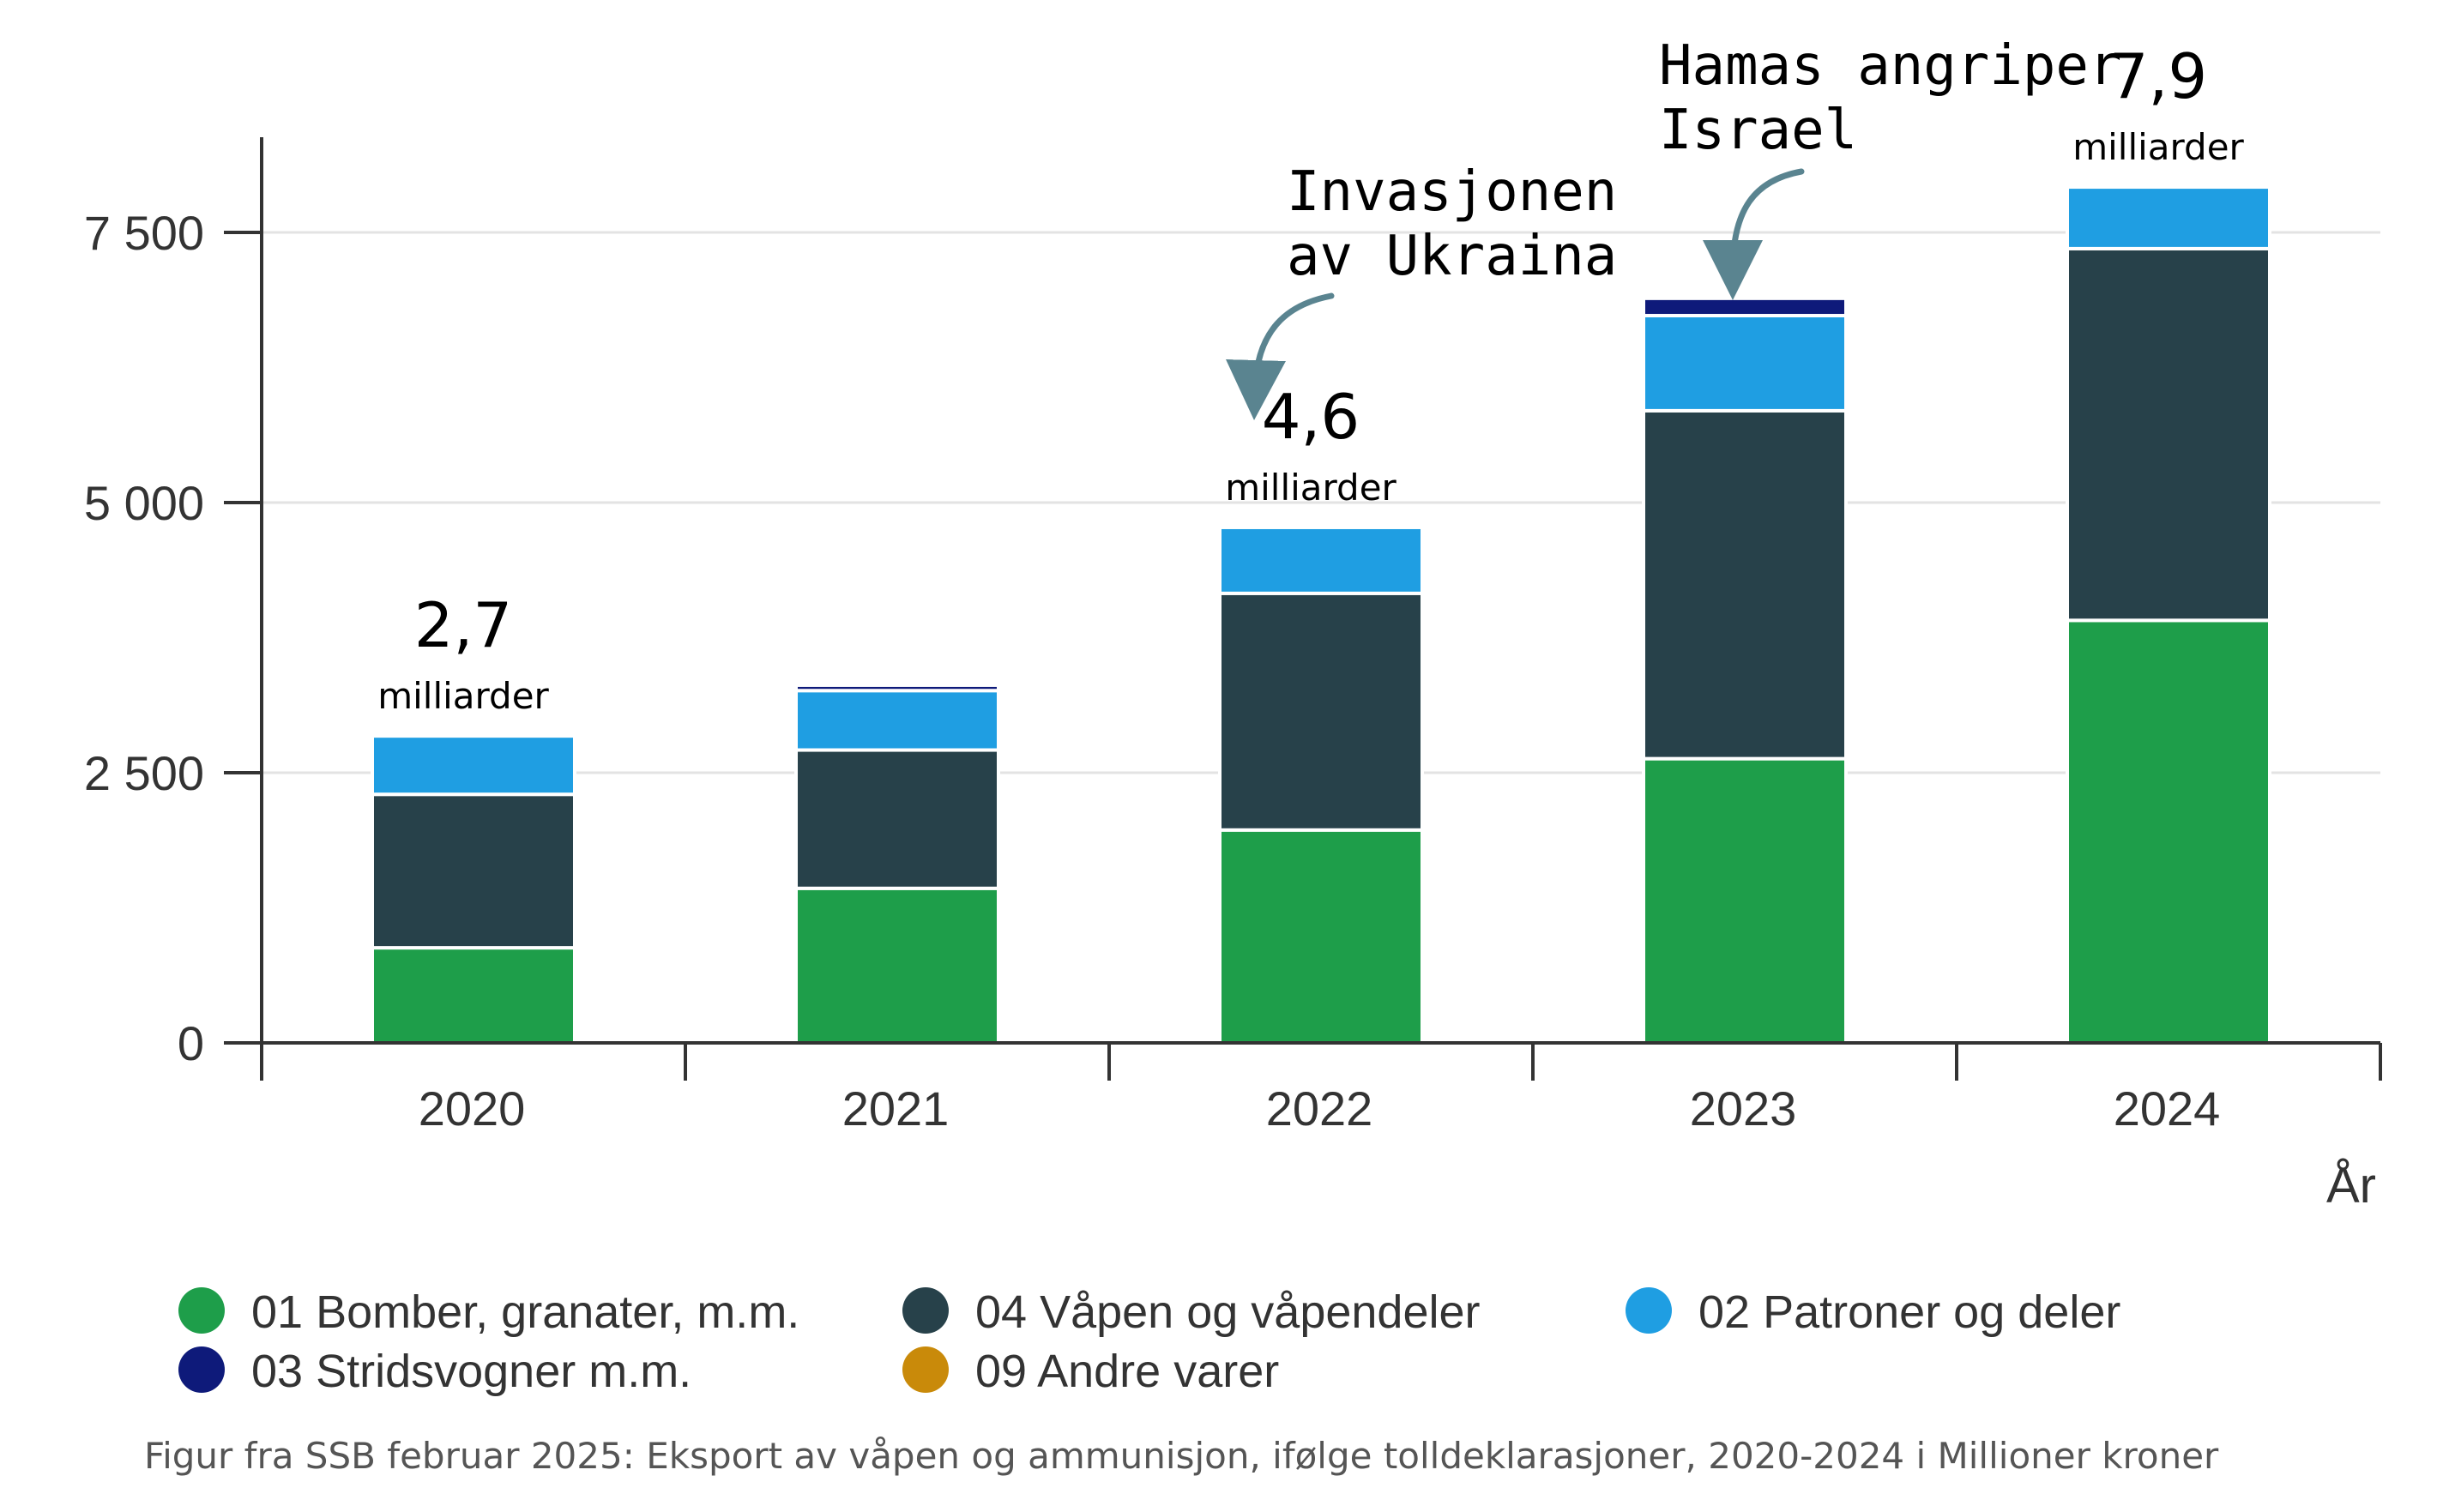 The image size is (2437, 1512). Describe the element at coordinates (896, 1108) in the screenshot. I see `x-tick-label-2021: 2021` at that location.